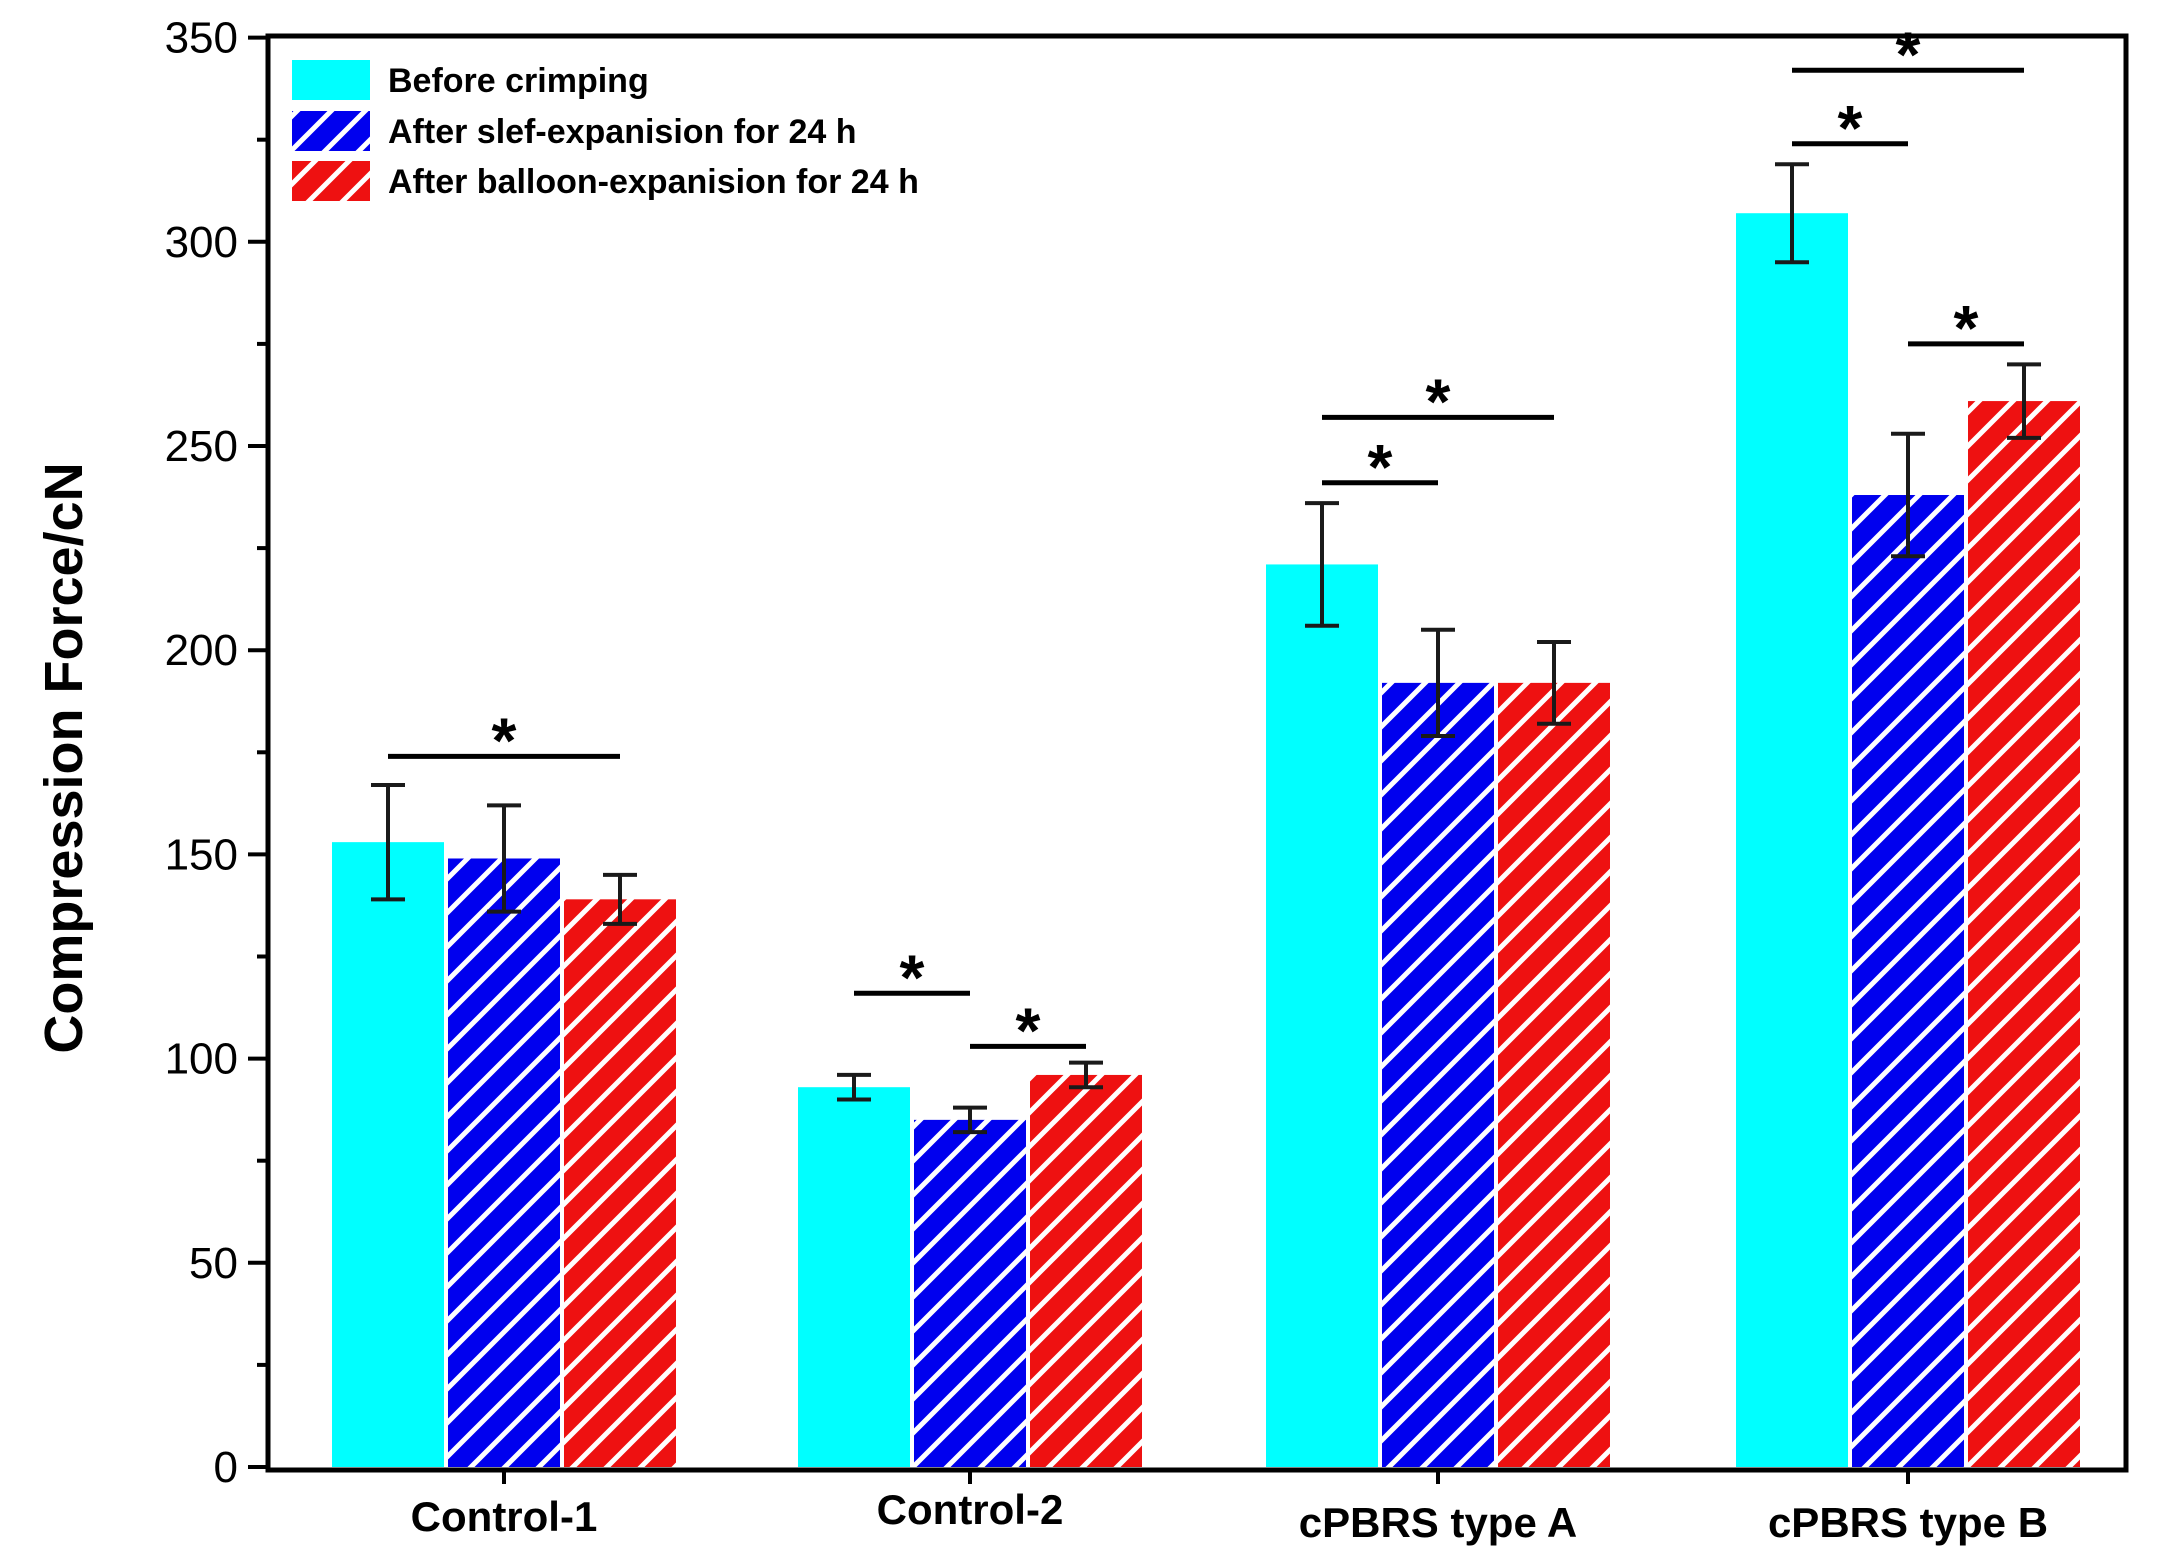 The height and width of the screenshot is (1559, 2164). I want to click on legend-label-3: After balloon-expanision for 24 h, so click(653, 182).